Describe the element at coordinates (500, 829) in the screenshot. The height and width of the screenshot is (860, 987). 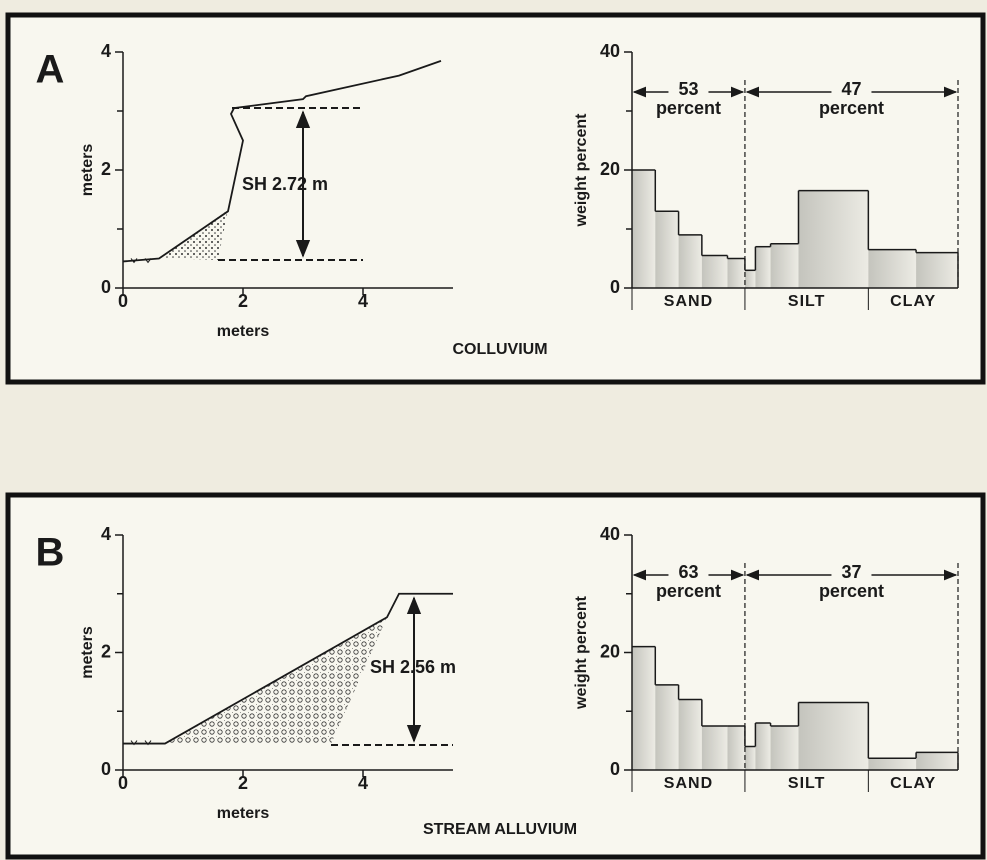
I see `panel-caption: STREAM ALLUVIUM` at that location.